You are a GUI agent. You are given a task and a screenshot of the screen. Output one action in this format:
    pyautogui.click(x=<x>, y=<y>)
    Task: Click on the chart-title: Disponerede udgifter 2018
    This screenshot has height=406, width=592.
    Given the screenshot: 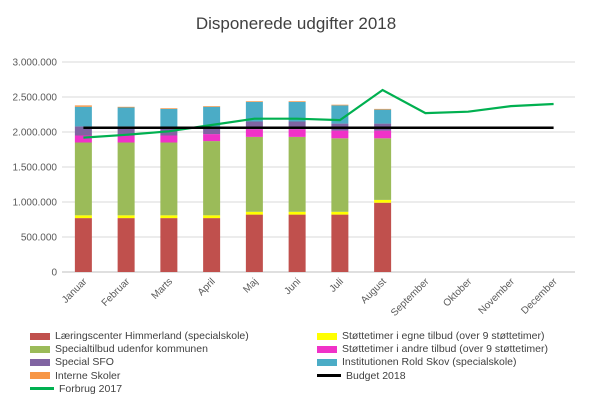 What is the action you would take?
    pyautogui.click(x=296, y=23)
    